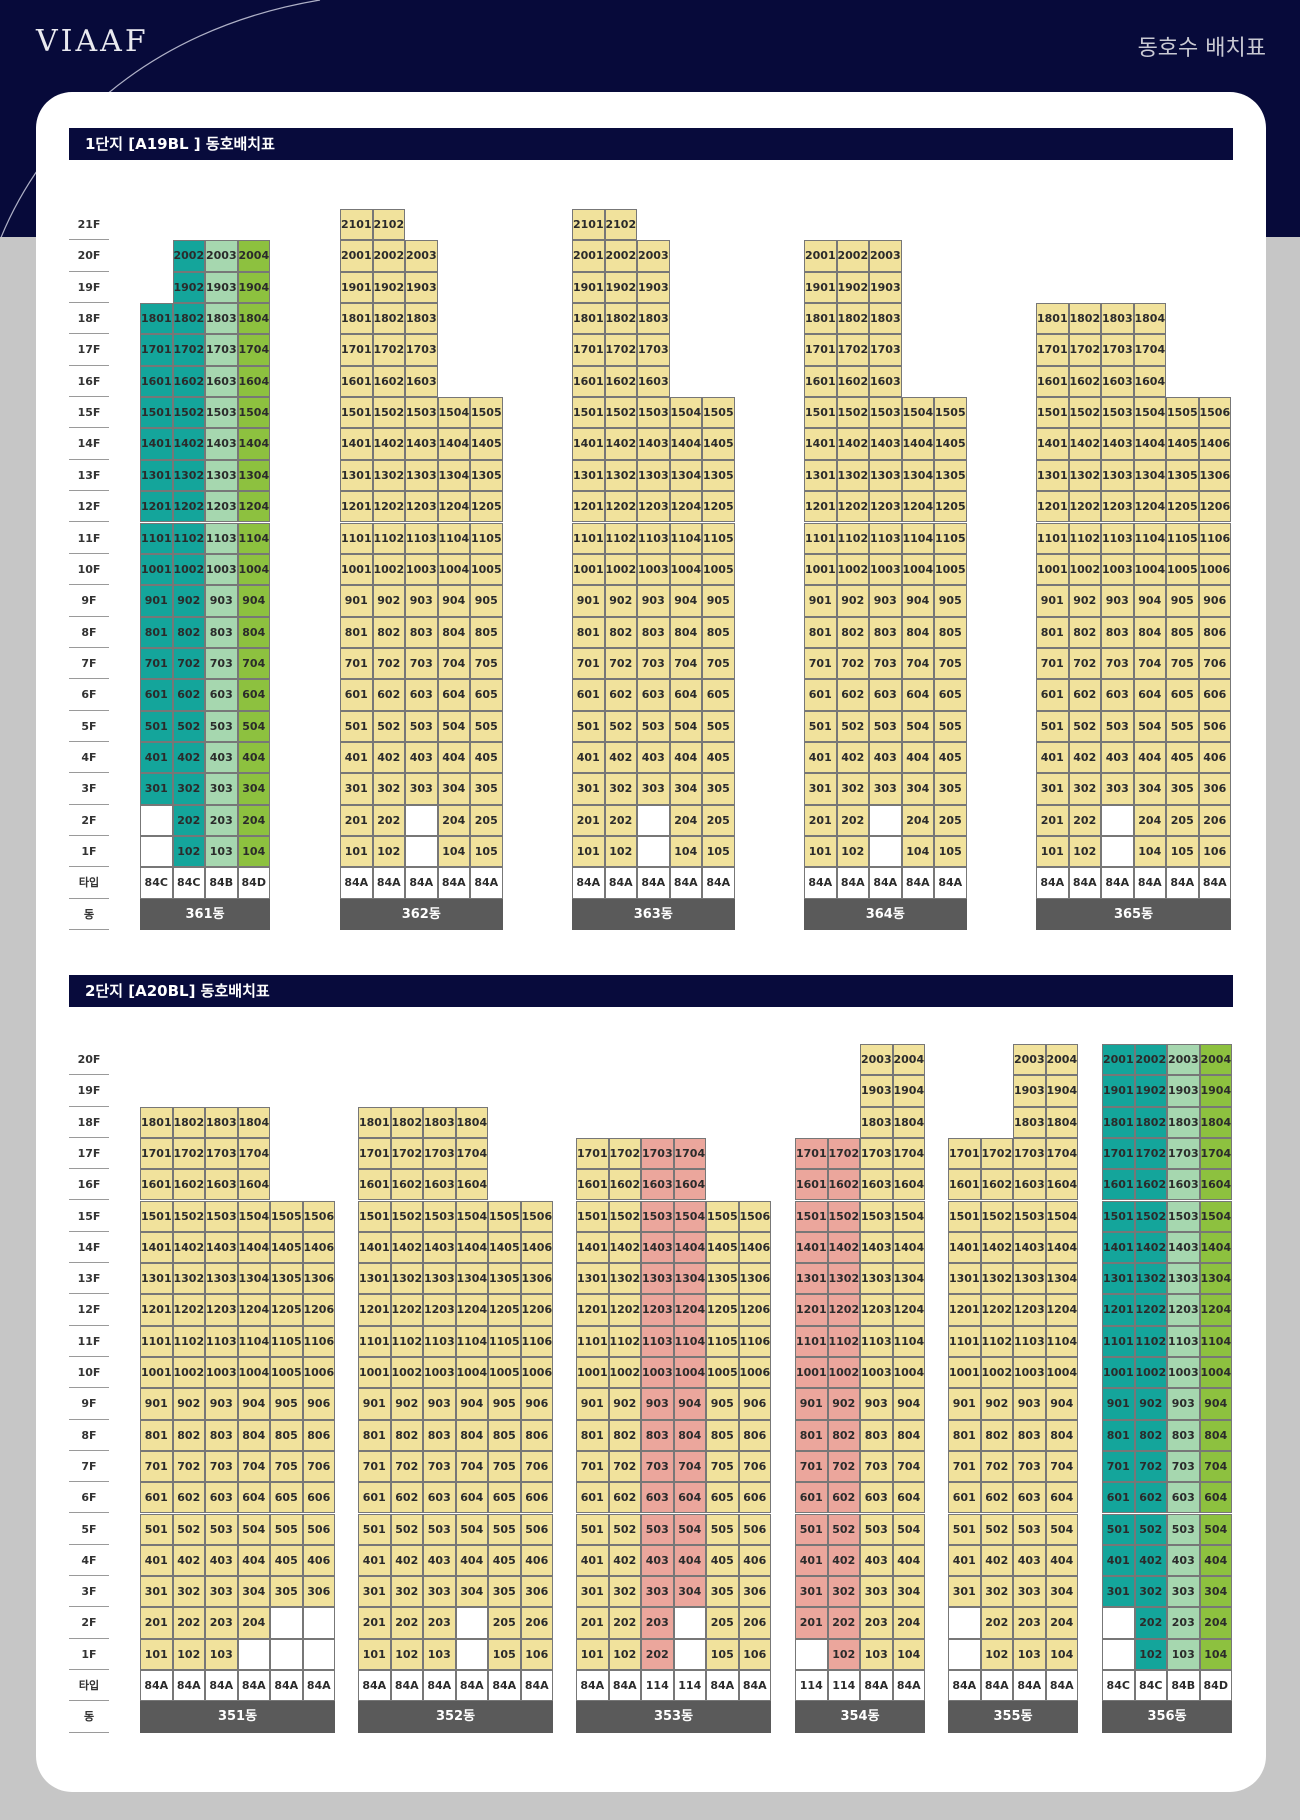 The image size is (1300, 1820). I want to click on unit-cell: 1105, so click(950, 538).